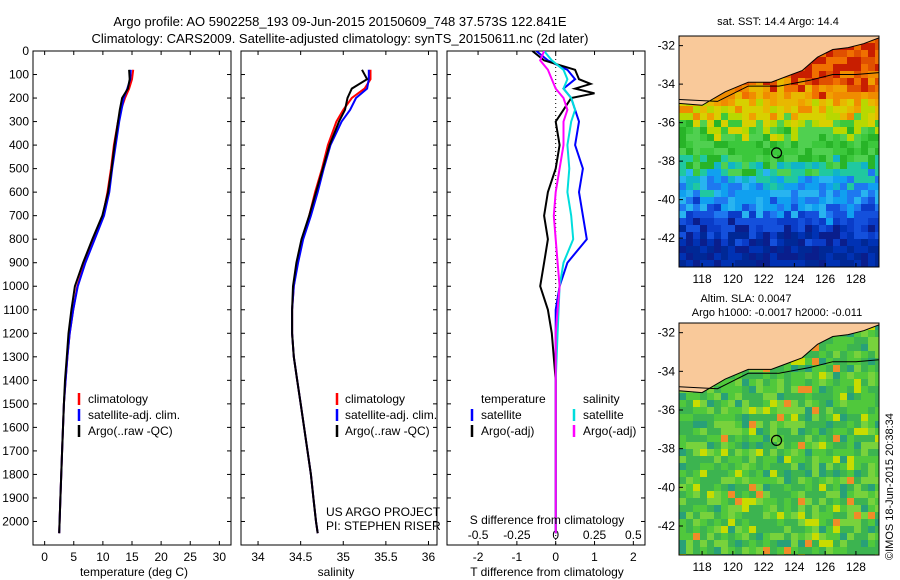 The image size is (900, 580). What do you see at coordinates (19, 98) in the screenshot?
I see `y-tick-label: 200` at bounding box center [19, 98].